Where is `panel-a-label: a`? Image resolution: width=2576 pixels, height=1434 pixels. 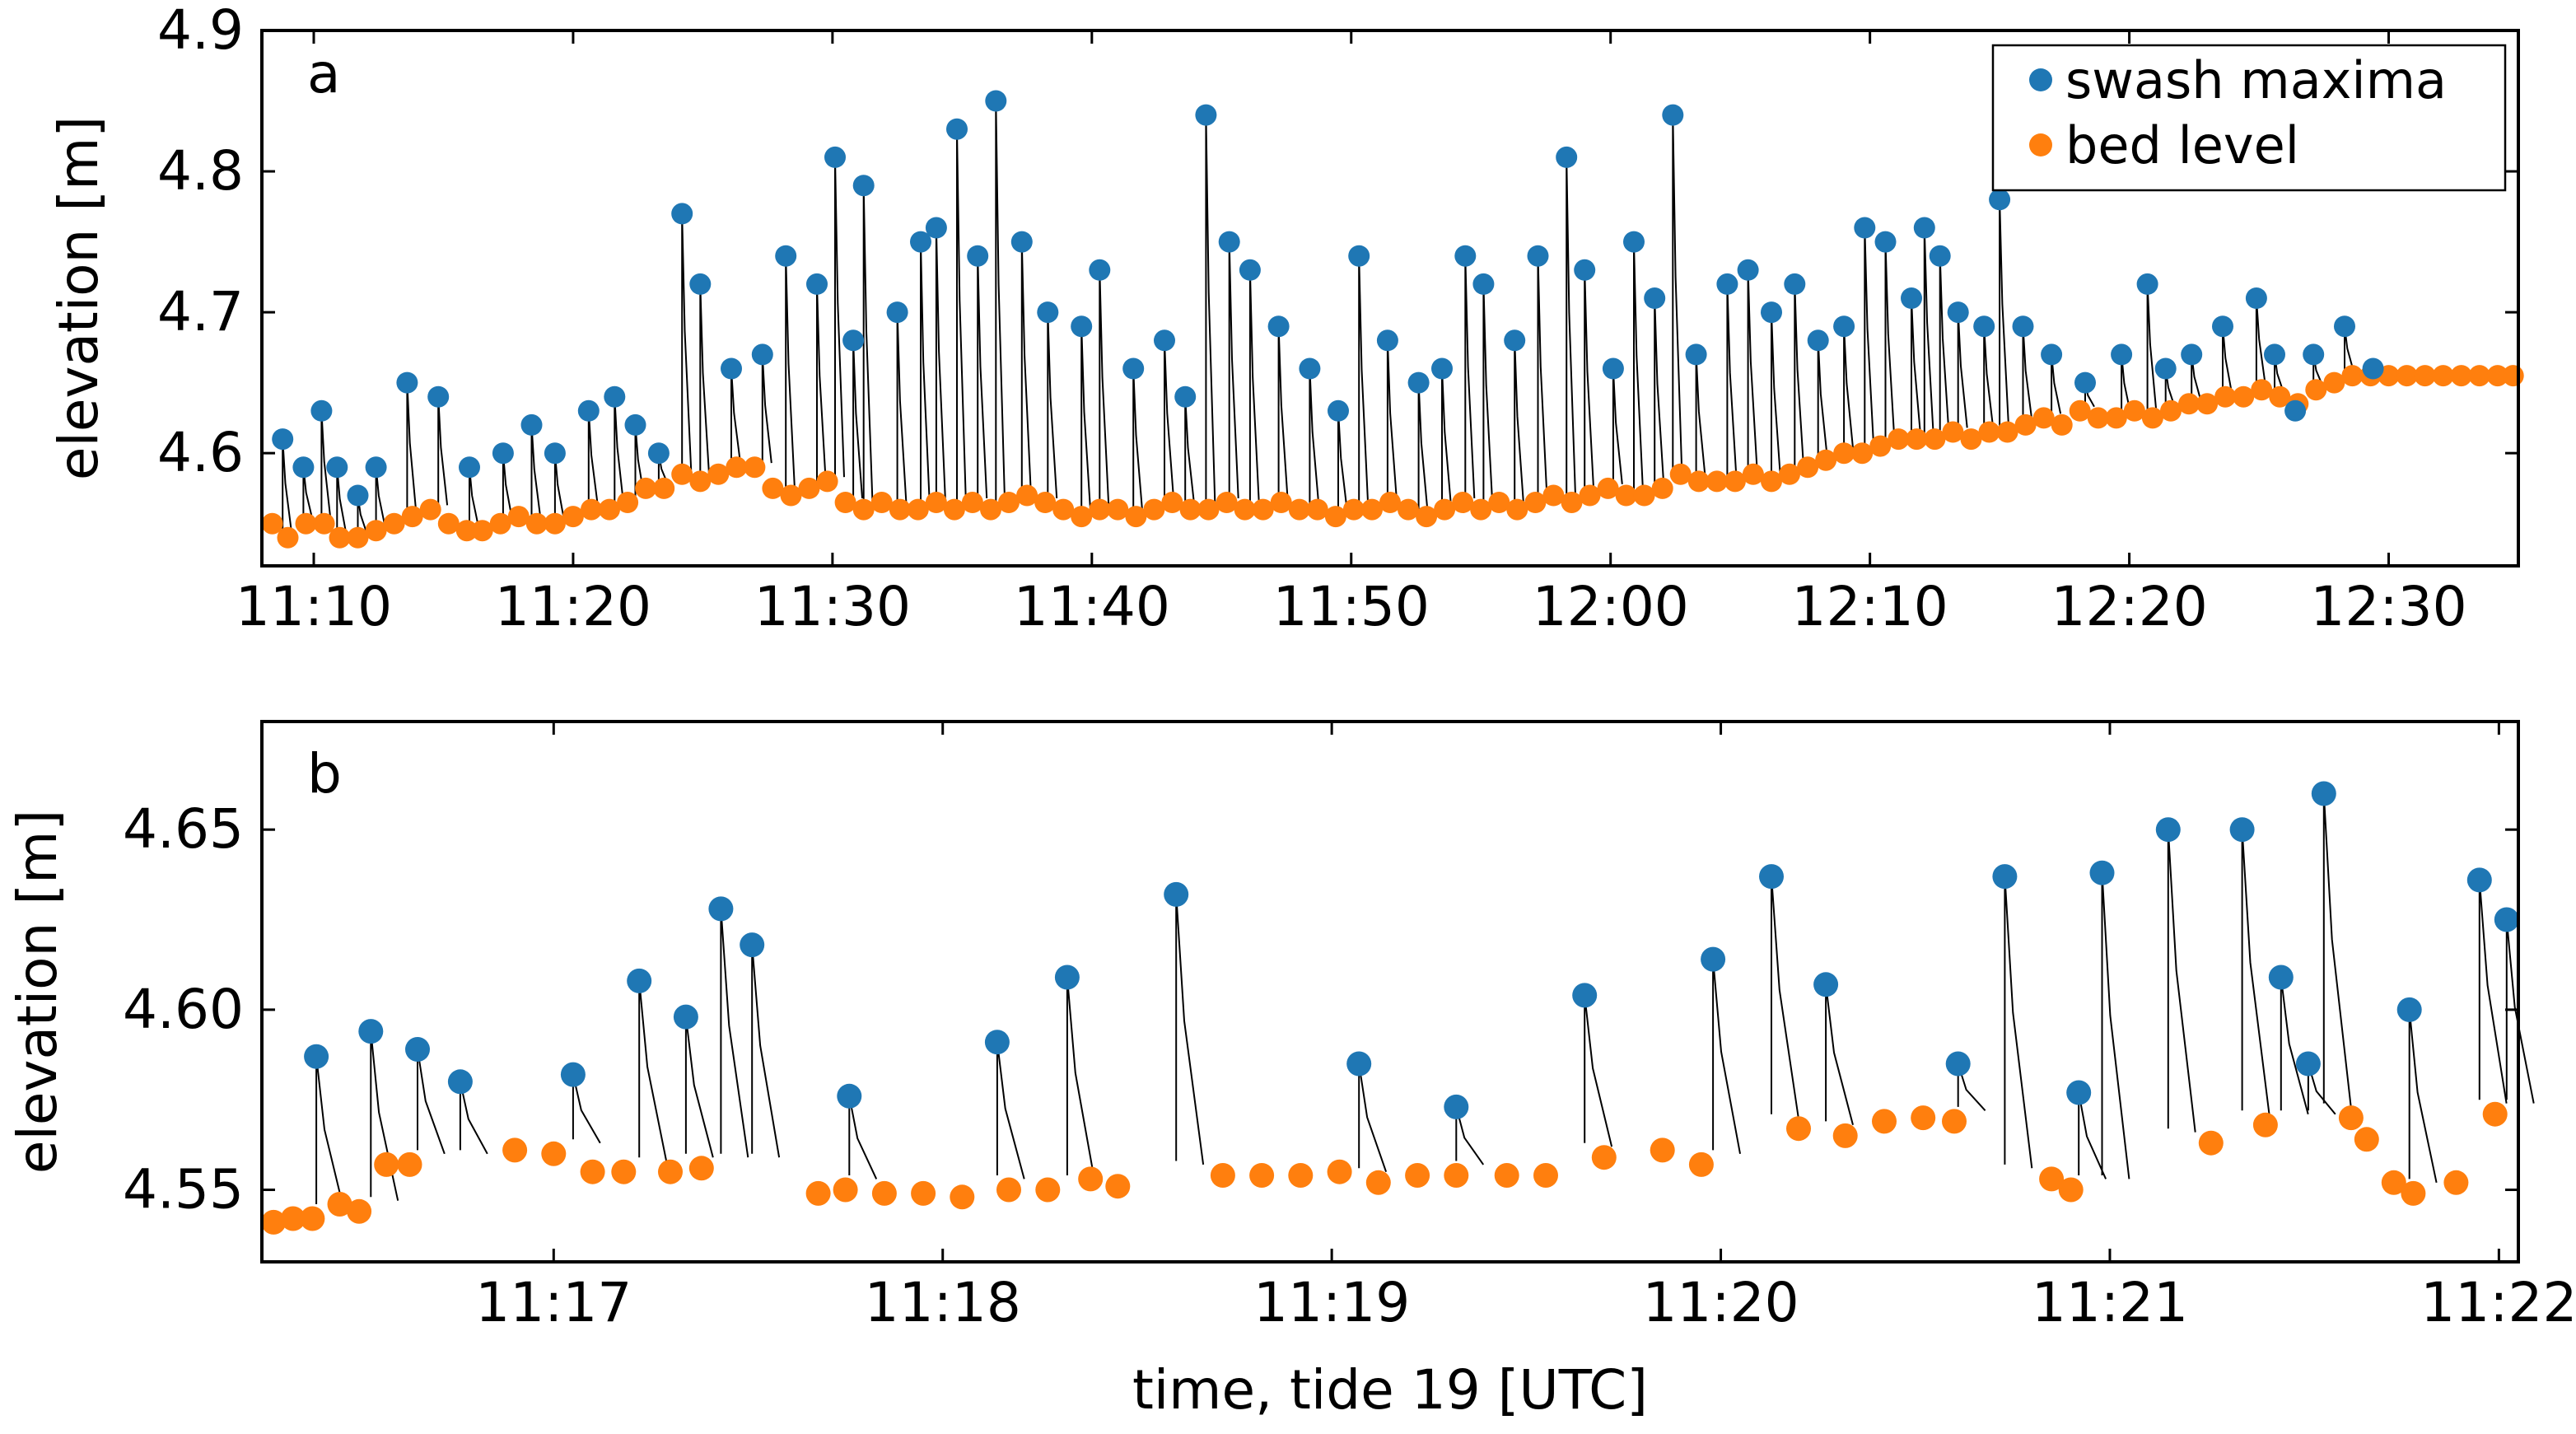
panel-a-label: a is located at coordinates (323, 73).